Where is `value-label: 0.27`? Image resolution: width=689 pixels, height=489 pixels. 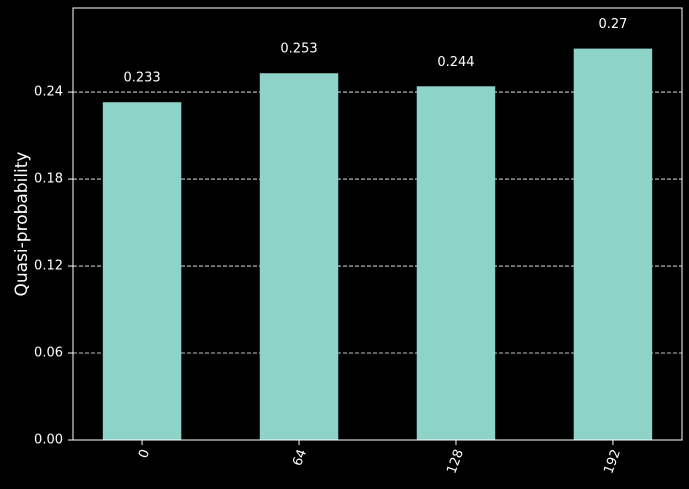
value-label: 0.27 is located at coordinates (612, 24).